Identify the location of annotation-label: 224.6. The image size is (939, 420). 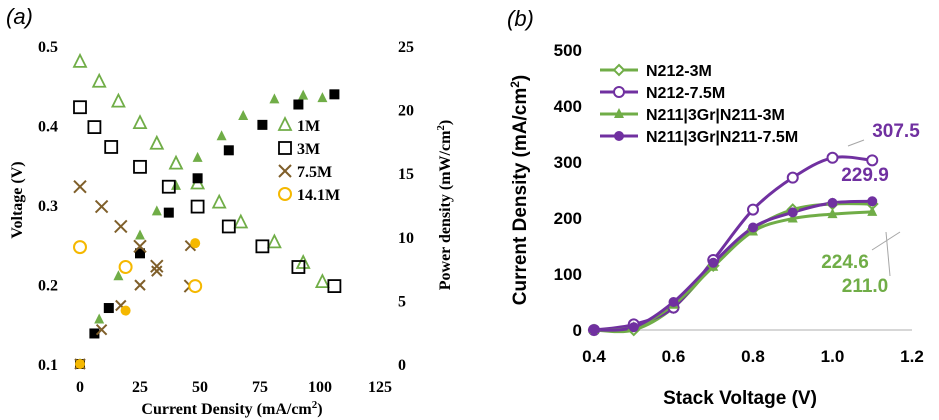
(845, 262).